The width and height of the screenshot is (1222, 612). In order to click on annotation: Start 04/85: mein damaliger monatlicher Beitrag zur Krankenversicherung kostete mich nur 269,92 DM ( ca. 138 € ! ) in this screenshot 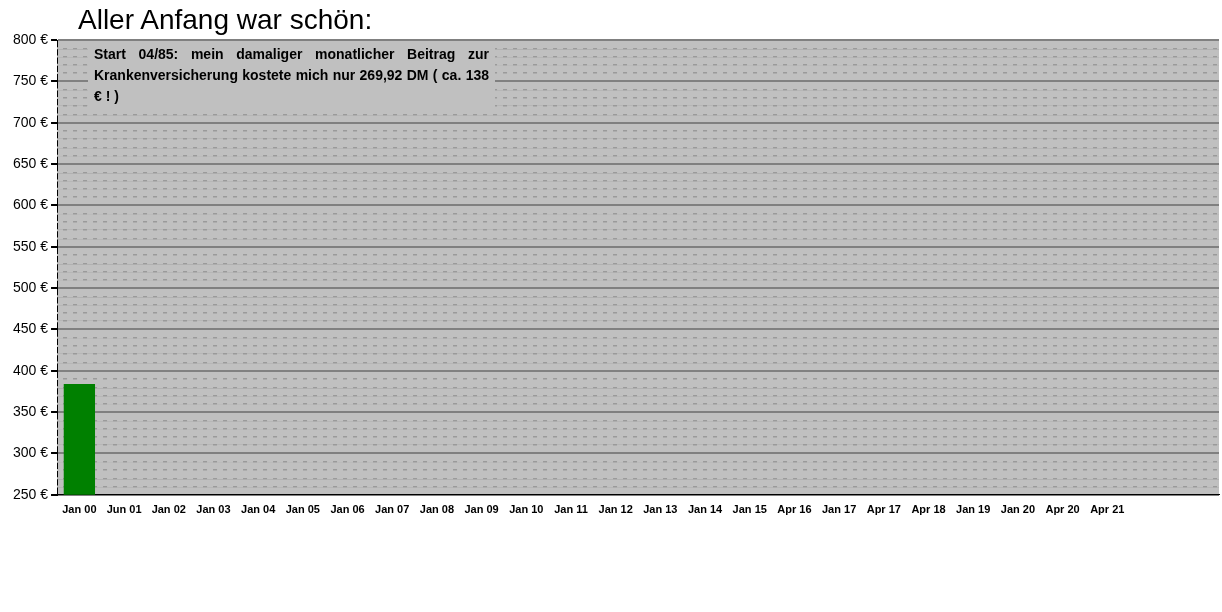, I will do `click(291, 75)`.